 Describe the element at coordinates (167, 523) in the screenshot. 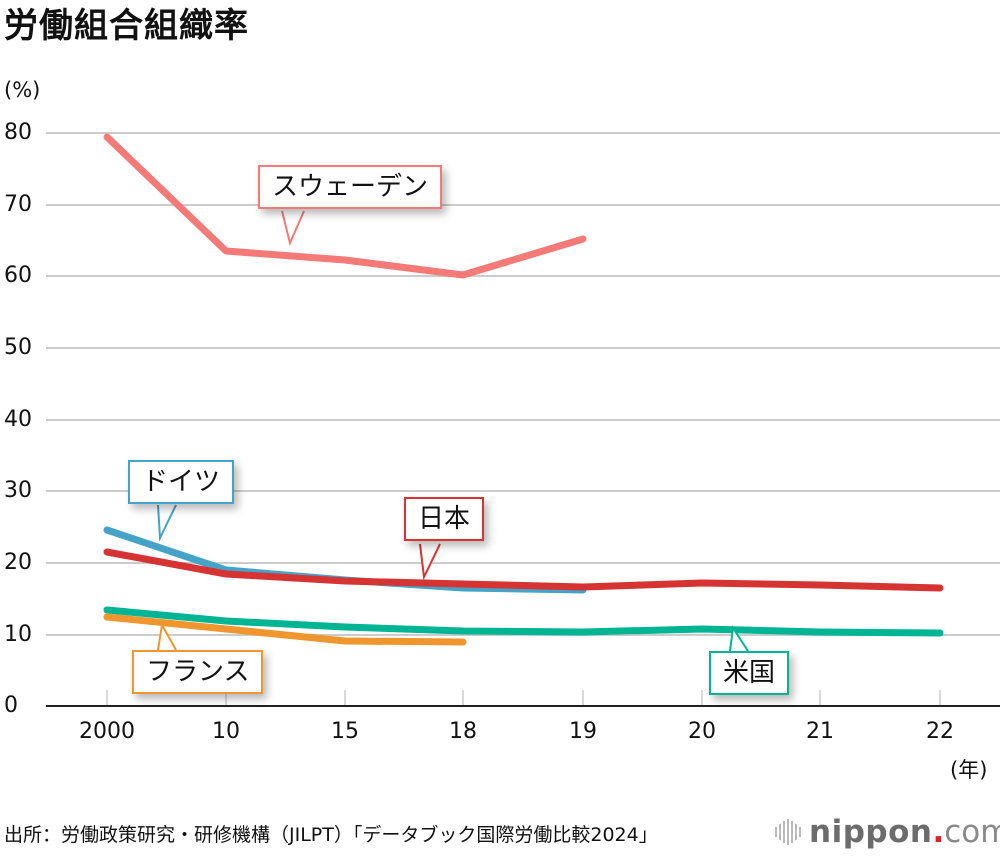

I see `germany-pointer` at that location.